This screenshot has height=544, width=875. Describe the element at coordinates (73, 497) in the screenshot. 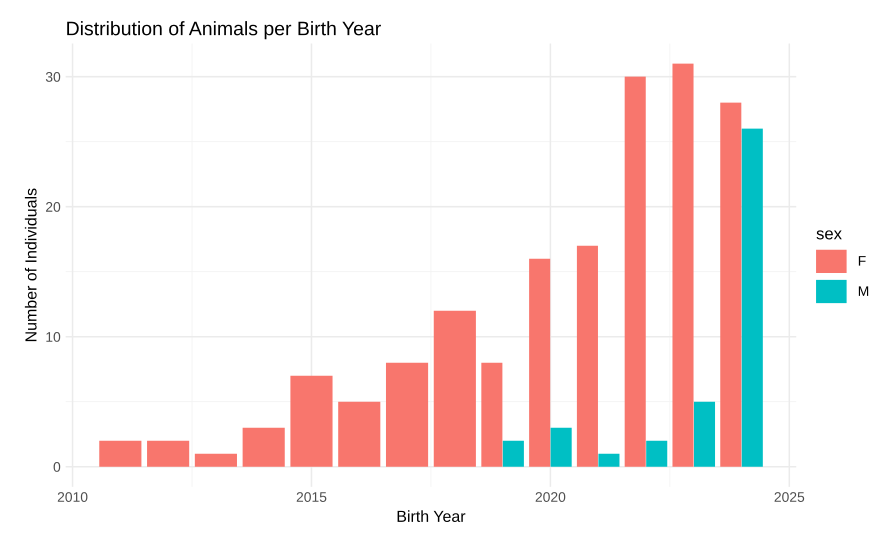

I see `x-tick-label: 2010` at that location.